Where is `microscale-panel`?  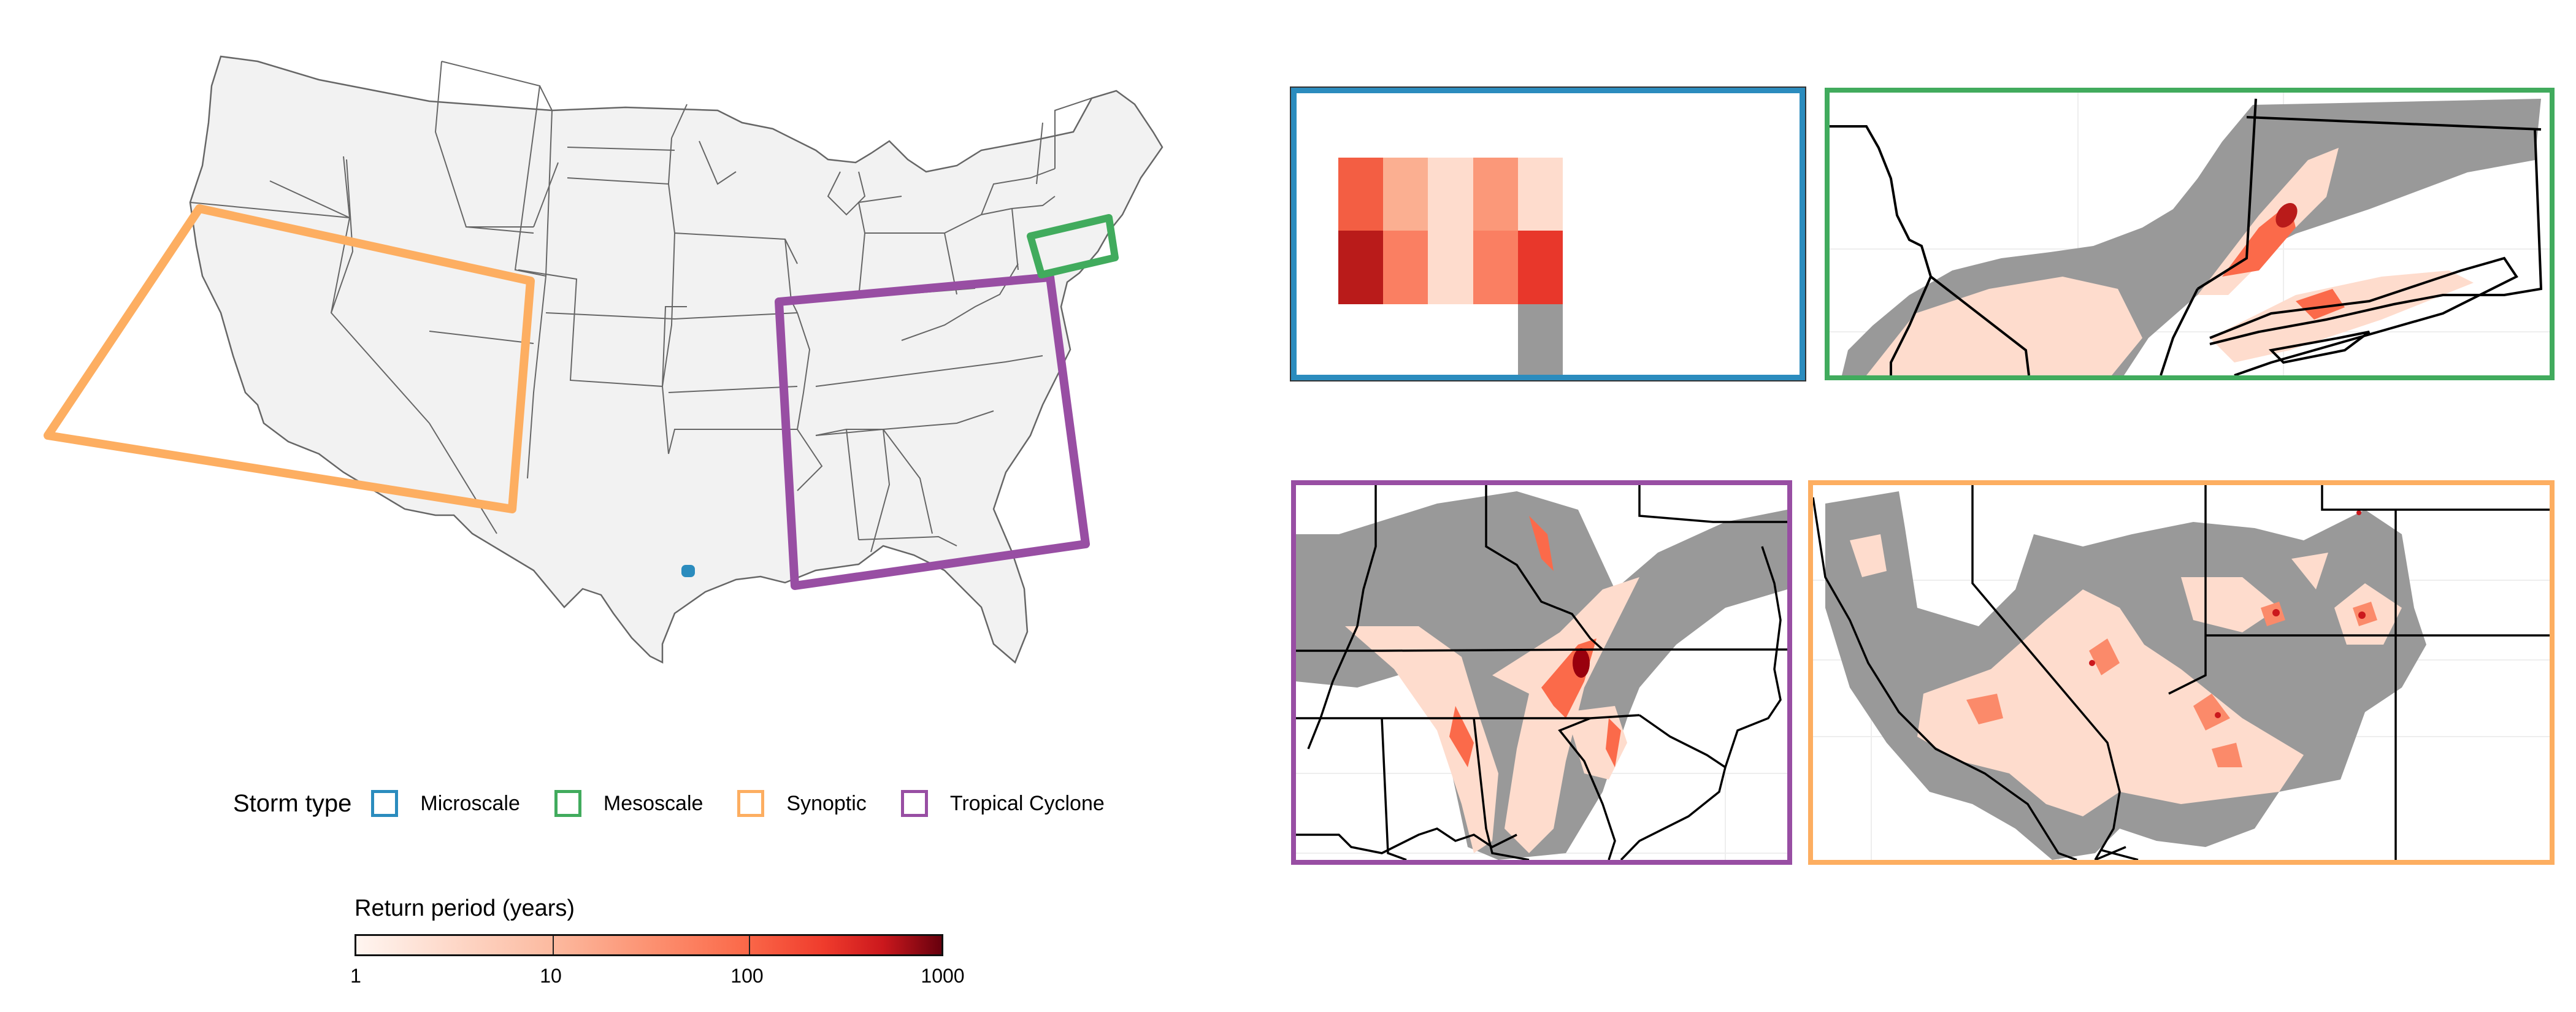 microscale-panel is located at coordinates (1548, 233).